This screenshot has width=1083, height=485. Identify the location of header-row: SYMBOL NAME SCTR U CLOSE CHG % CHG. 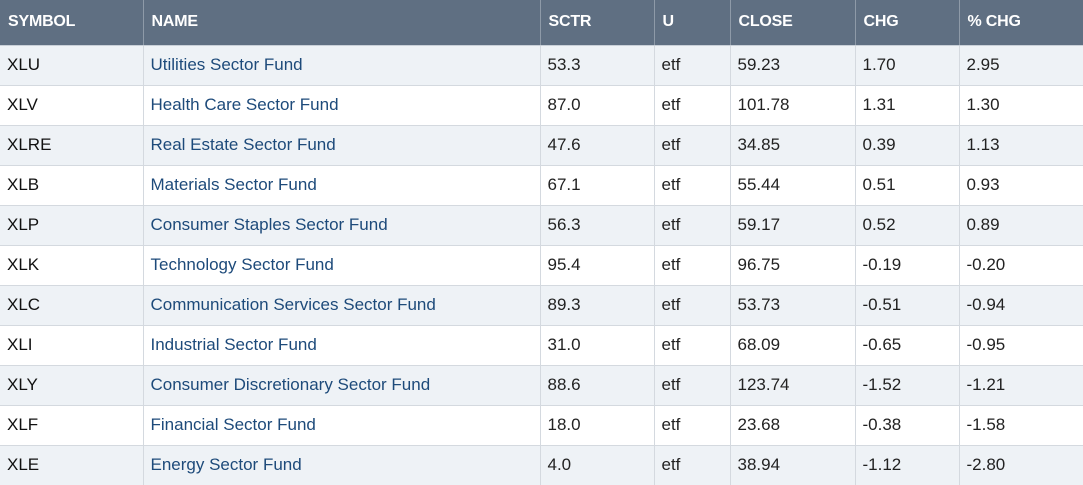
(541, 23).